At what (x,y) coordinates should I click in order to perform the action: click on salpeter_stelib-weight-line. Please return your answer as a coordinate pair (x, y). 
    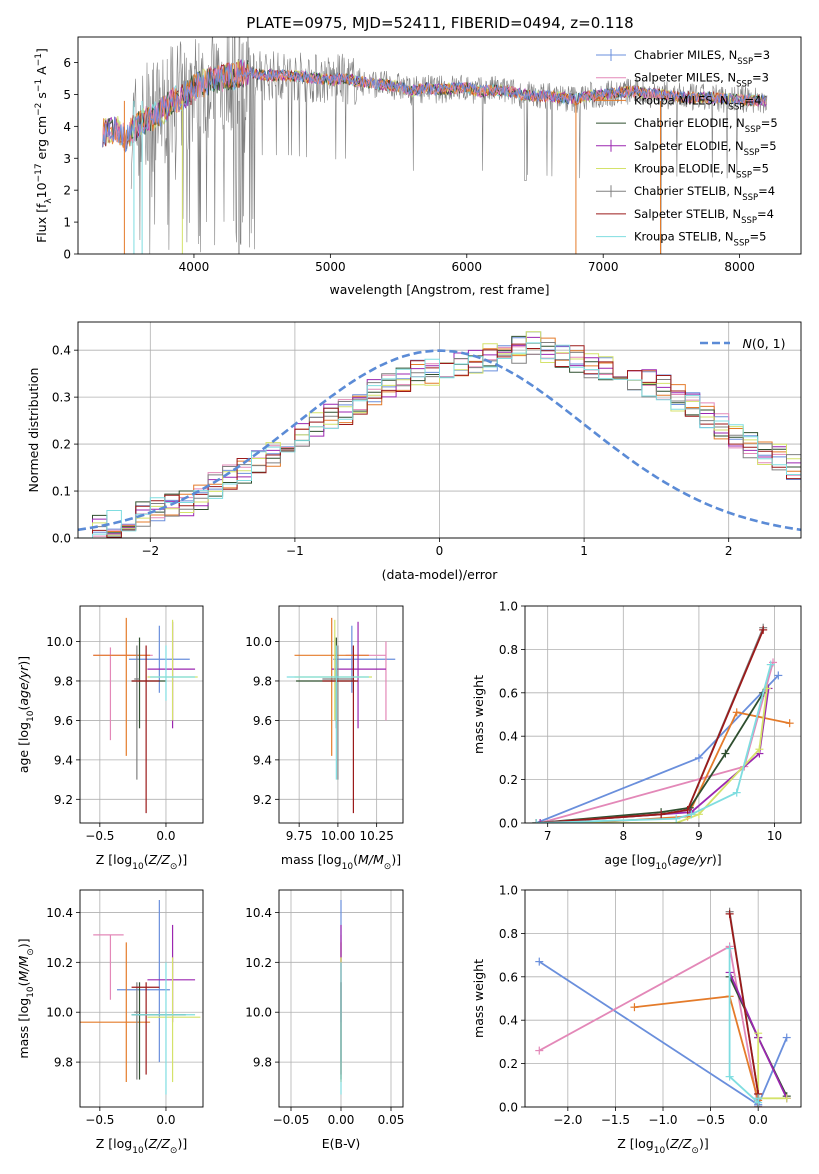
    Looking at the image, I should click on (650, 726).